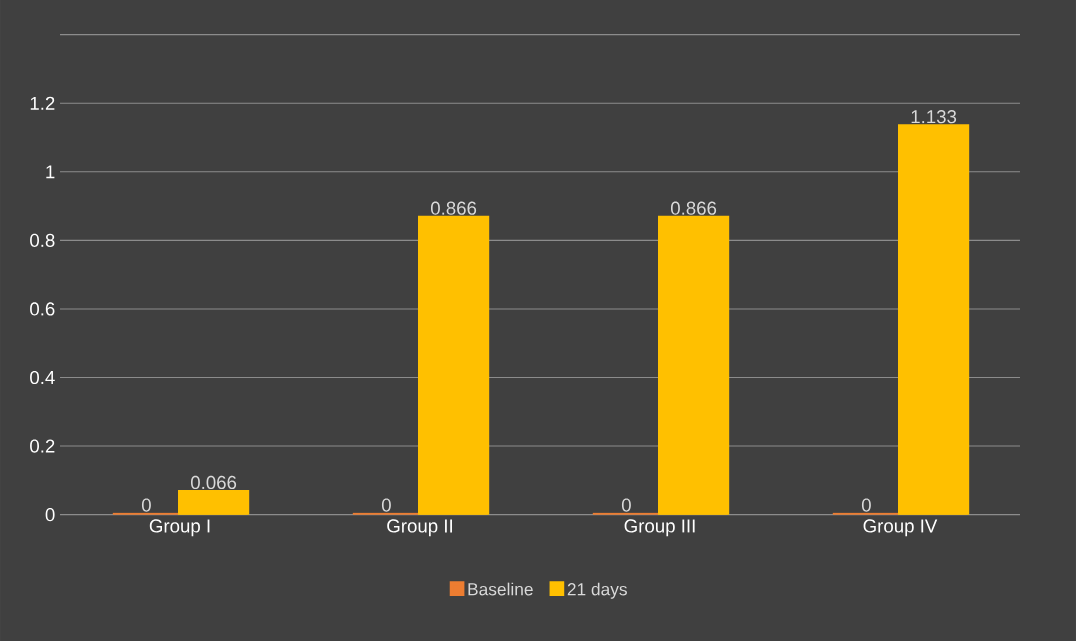 The image size is (1076, 641). What do you see at coordinates (42, 377) in the screenshot?
I see `y-tick-label: 0.4` at bounding box center [42, 377].